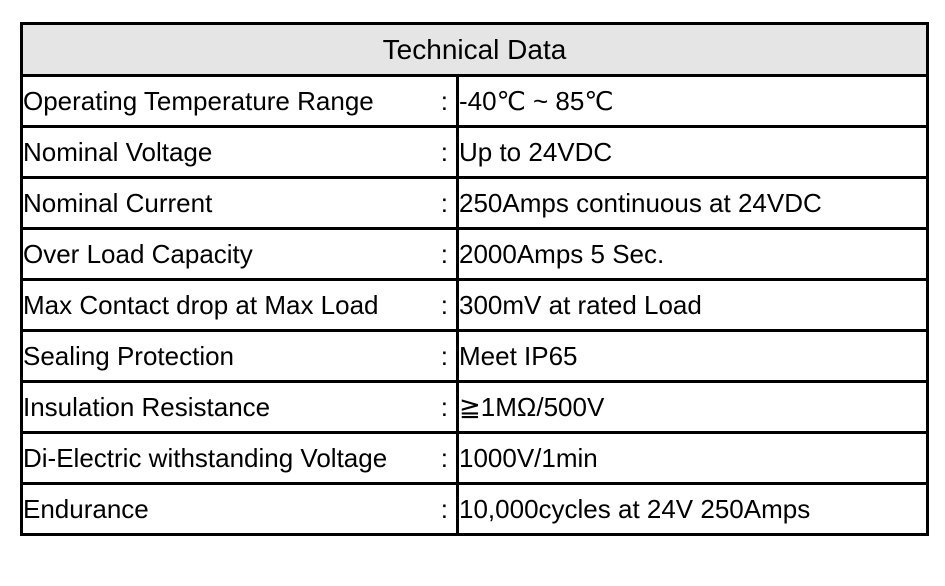 This screenshot has width=945, height=586. Describe the element at coordinates (118, 152) in the screenshot. I see `spec-label: Nominal Voltage` at that location.